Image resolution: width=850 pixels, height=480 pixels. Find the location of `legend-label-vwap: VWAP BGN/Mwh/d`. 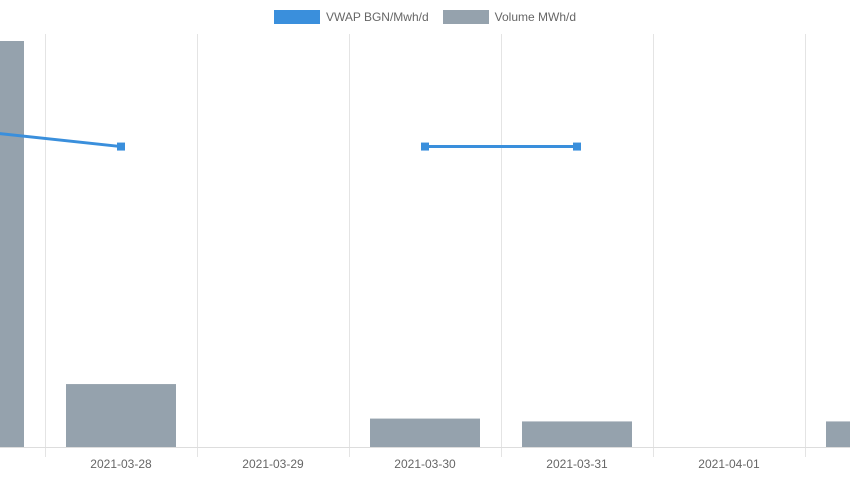

legend-label-vwap: VWAP BGN/Mwh/d is located at coordinates (377, 17).